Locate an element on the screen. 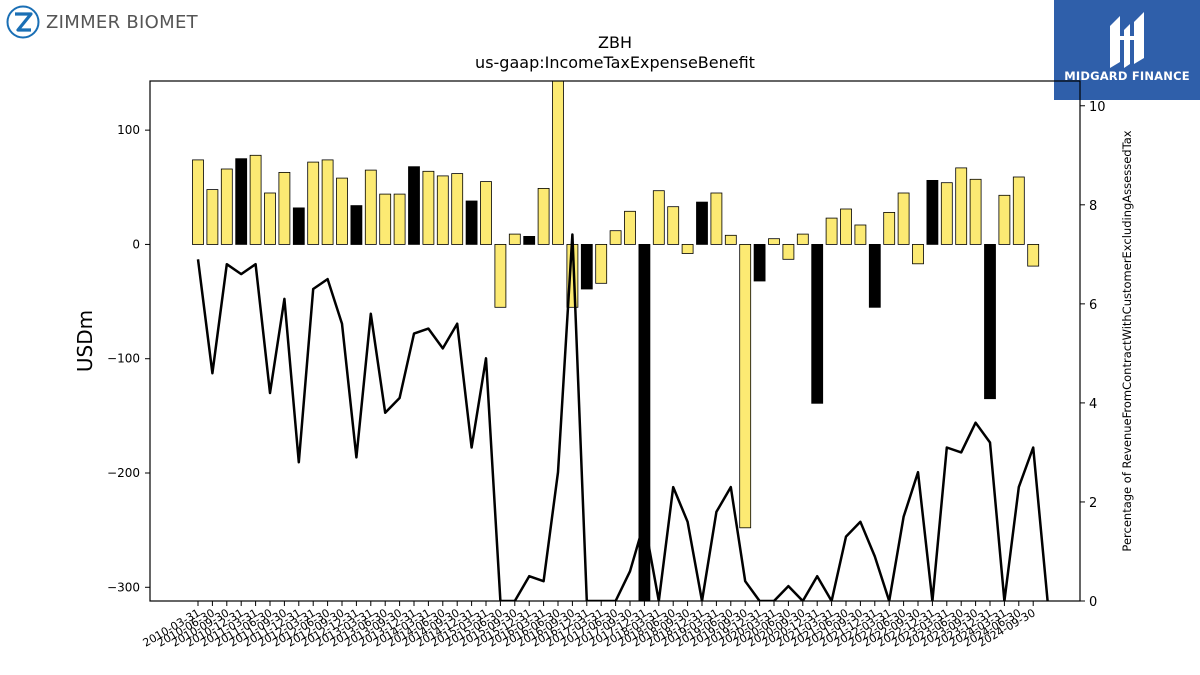  y2-tick-label: 6 is located at coordinates (1093, 305).